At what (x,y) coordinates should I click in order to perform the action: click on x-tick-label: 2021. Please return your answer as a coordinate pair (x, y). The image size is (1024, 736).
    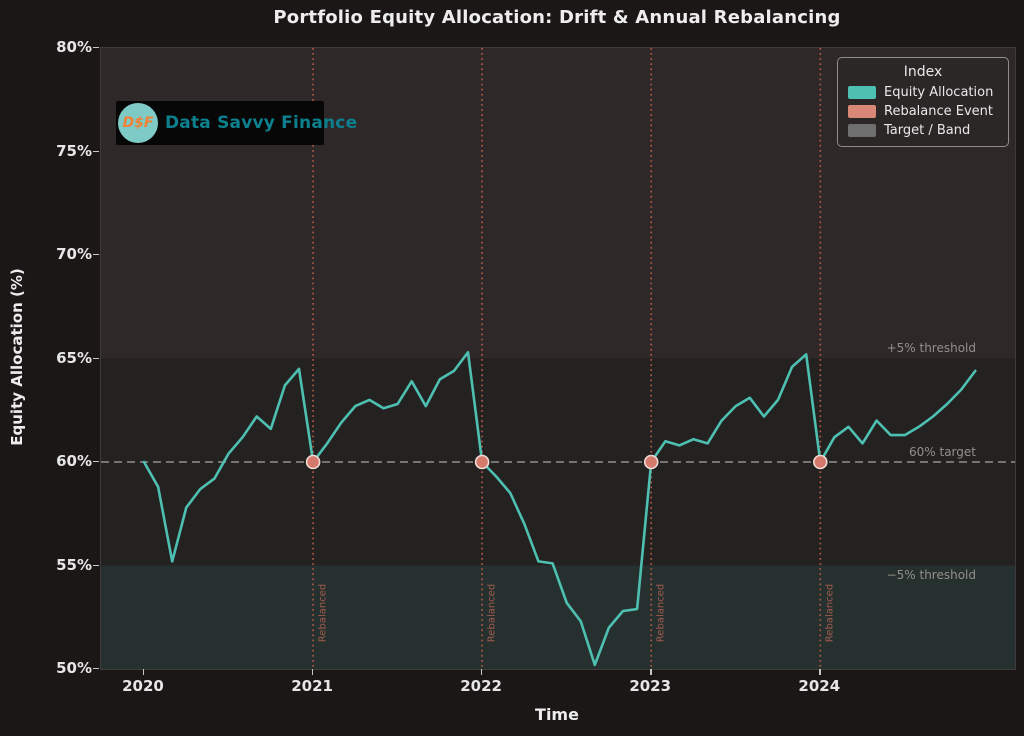
    Looking at the image, I should click on (312, 686).